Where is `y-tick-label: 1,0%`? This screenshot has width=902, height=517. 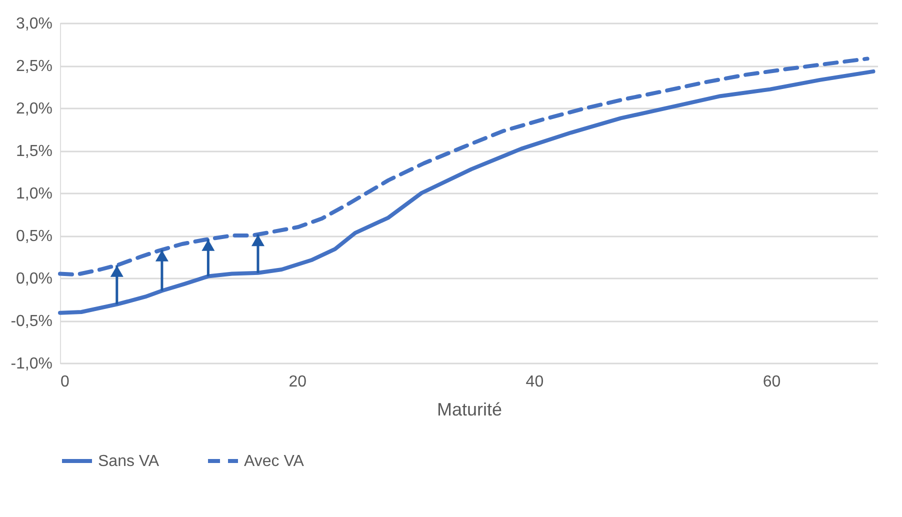
y-tick-label: 1,0% is located at coordinates (34, 194).